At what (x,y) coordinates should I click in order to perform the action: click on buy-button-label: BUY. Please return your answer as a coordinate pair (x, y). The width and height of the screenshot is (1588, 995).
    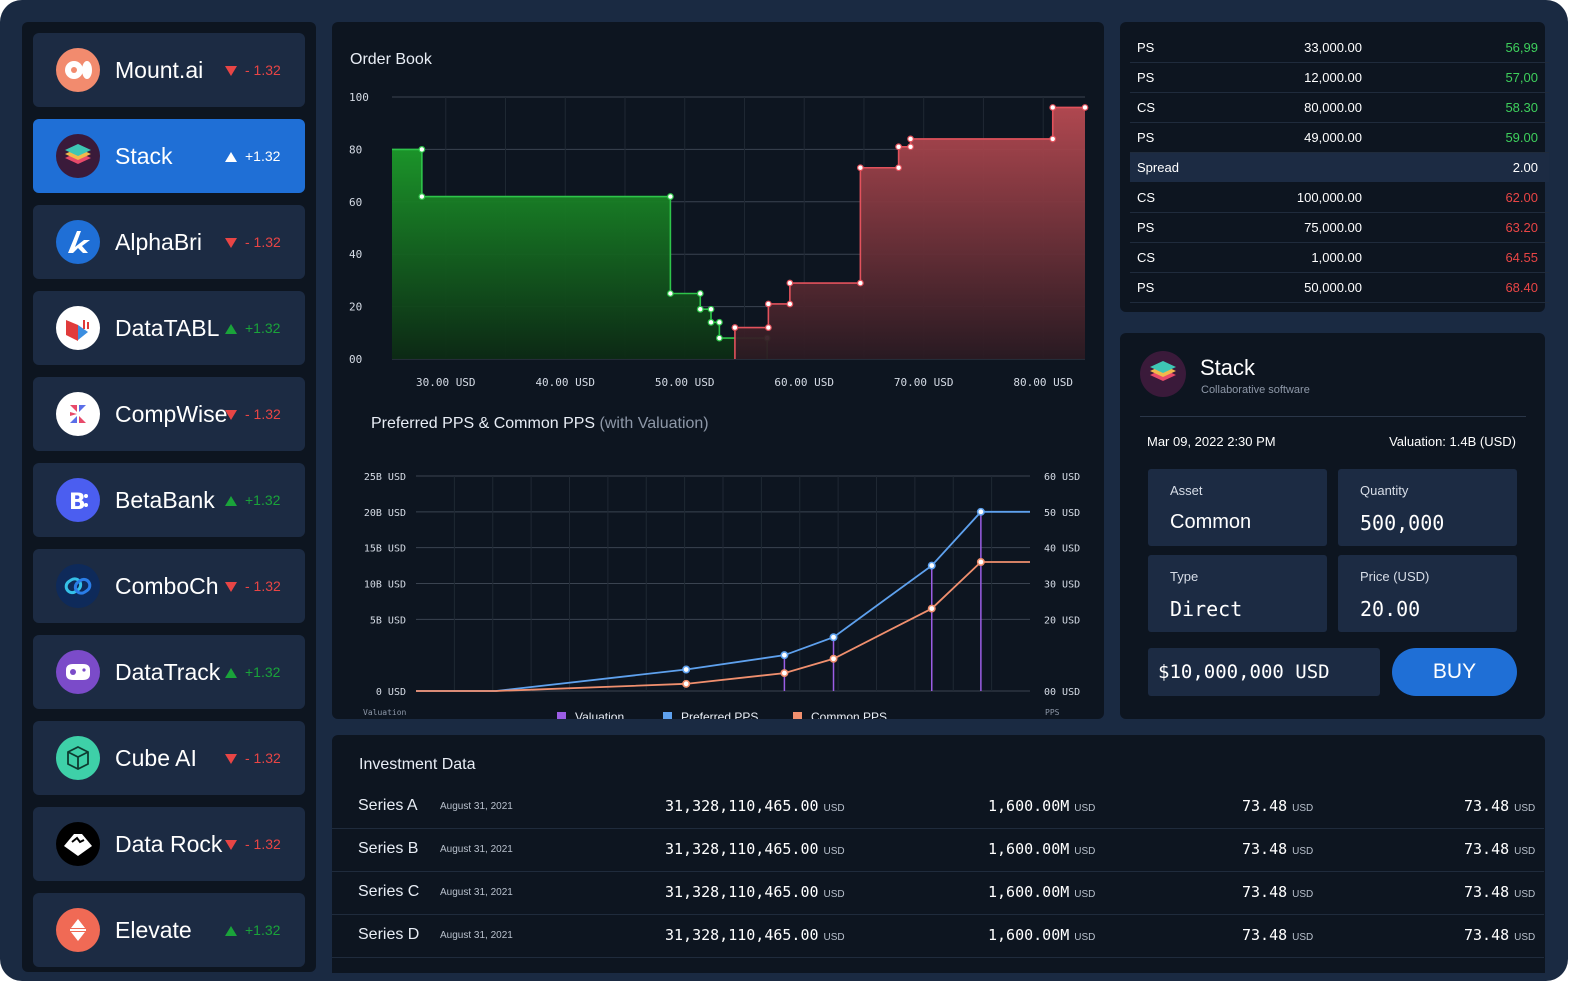
    Looking at the image, I should click on (1454, 671).